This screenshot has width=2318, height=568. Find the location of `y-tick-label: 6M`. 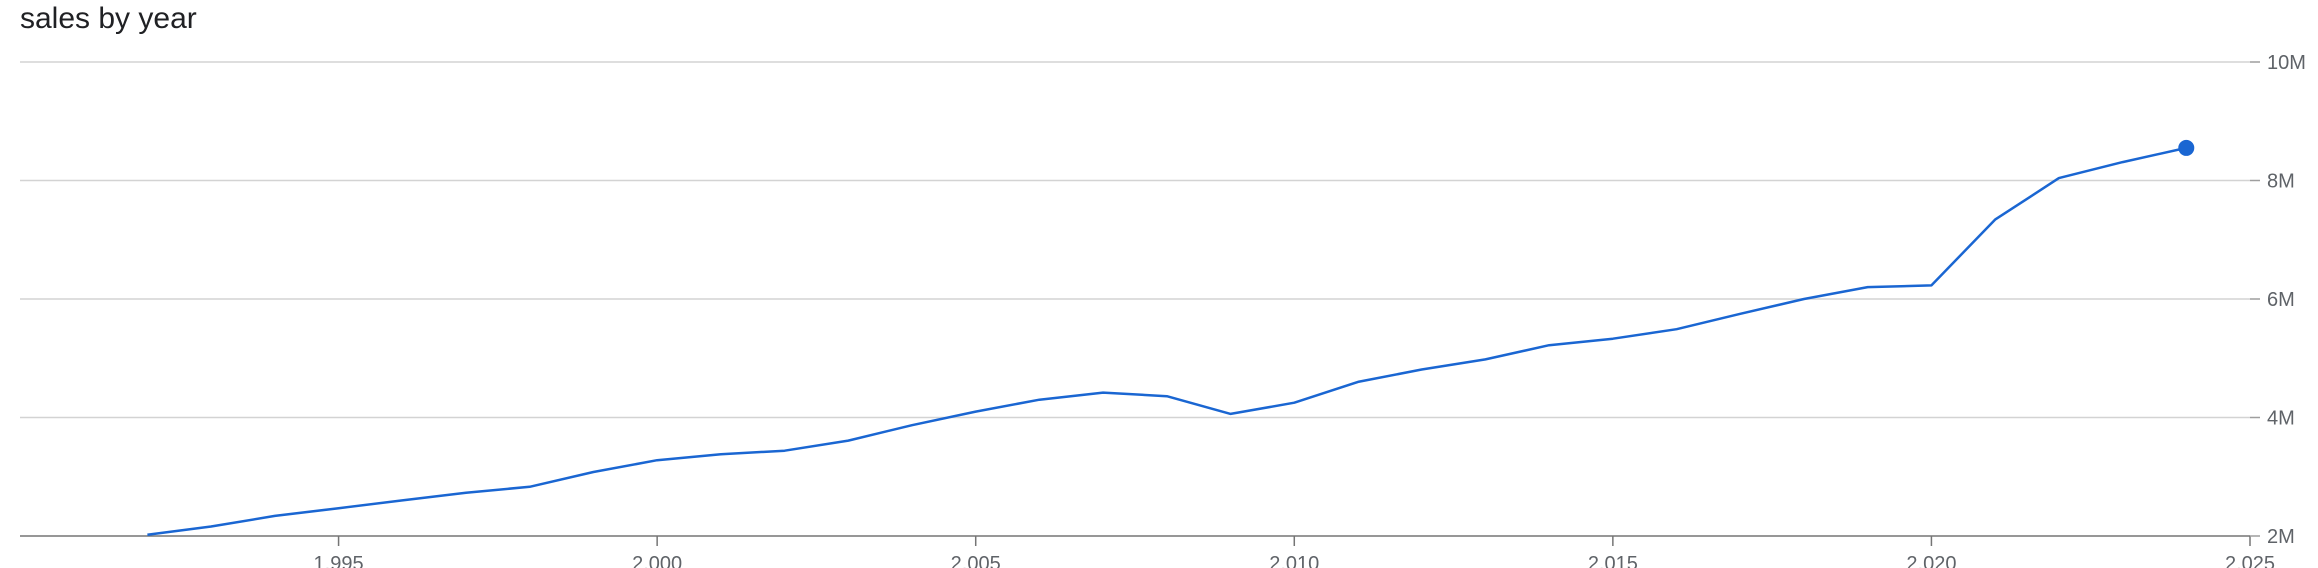

y-tick-label: 6M is located at coordinates (2281, 300).